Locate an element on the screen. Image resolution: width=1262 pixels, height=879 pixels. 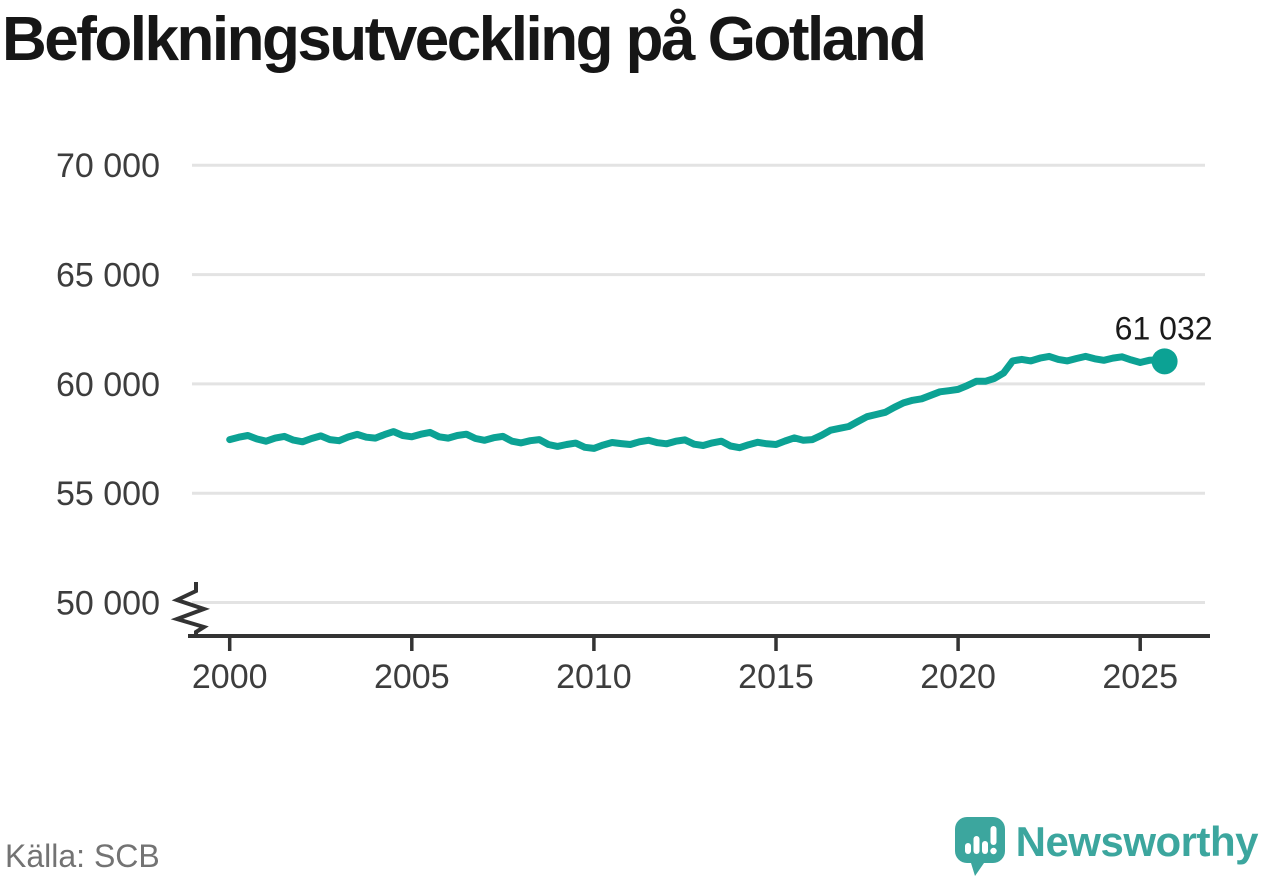
population-line is located at coordinates (697, 402).